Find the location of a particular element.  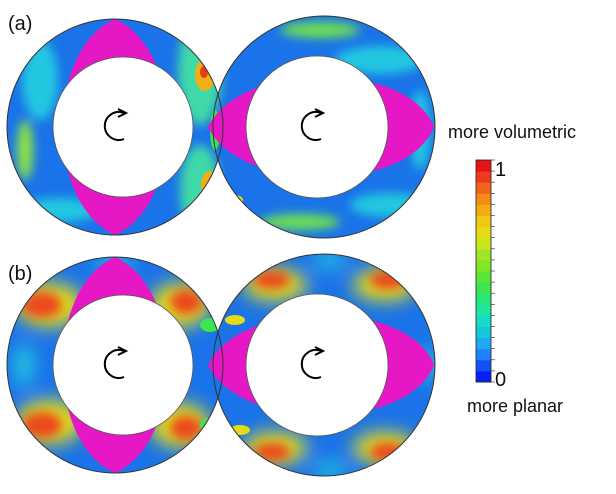

legend-title-bottom: more planar is located at coordinates (515, 406).